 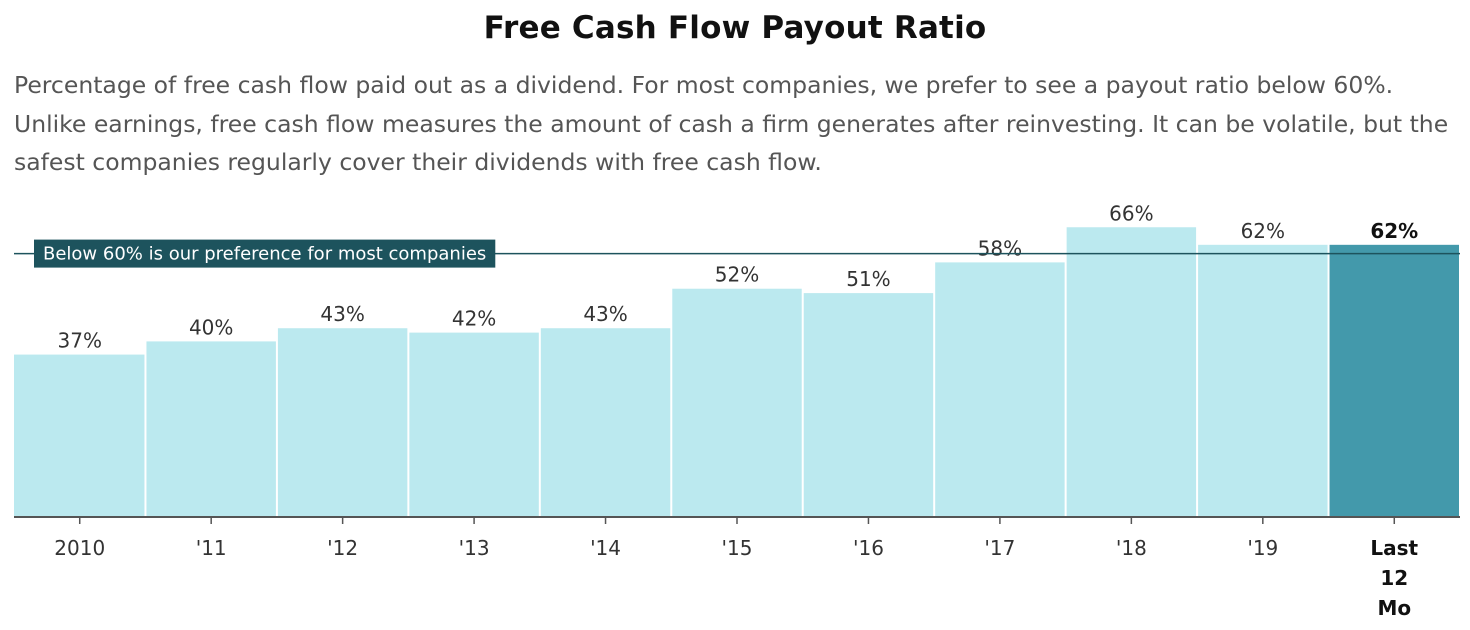 I want to click on value-label-9: 62%, so click(x=1263, y=231).